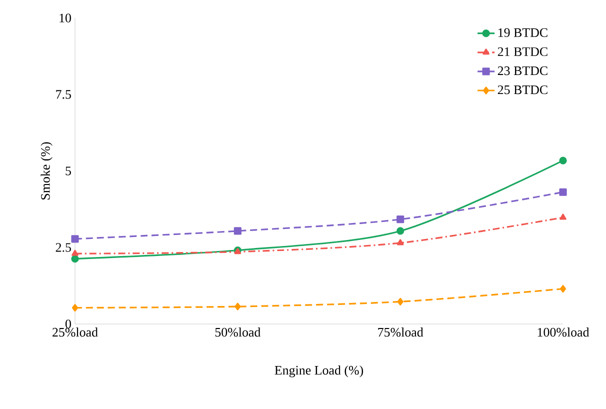 Image resolution: width=606 pixels, height=409 pixels. Describe the element at coordinates (401, 332) in the screenshot. I see `x-tick-label: 75%load` at that location.